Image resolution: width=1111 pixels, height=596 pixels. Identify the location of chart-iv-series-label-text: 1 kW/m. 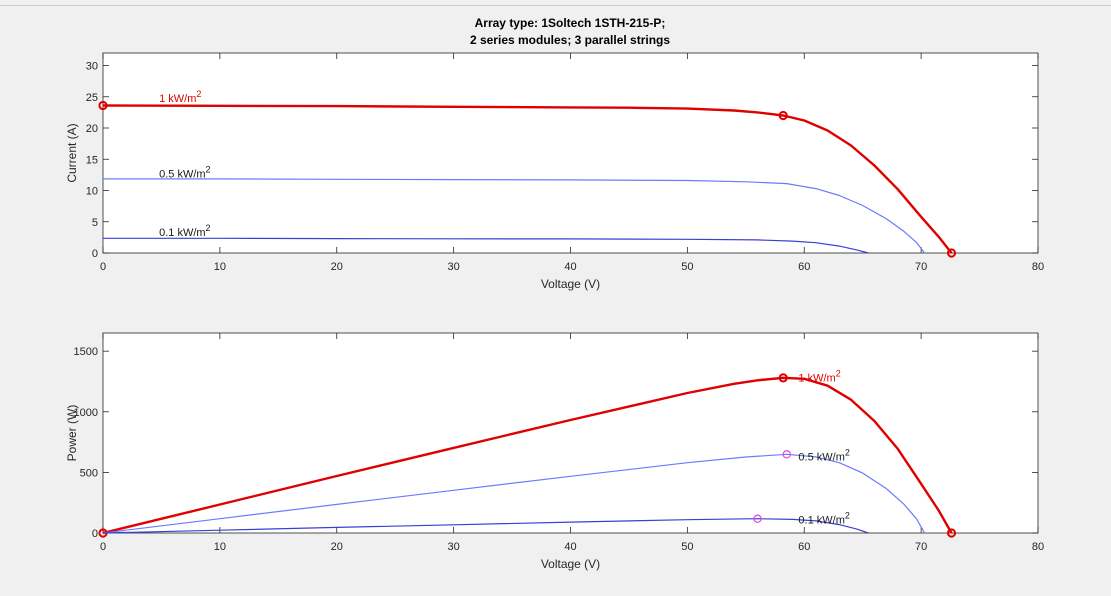
(177, 99).